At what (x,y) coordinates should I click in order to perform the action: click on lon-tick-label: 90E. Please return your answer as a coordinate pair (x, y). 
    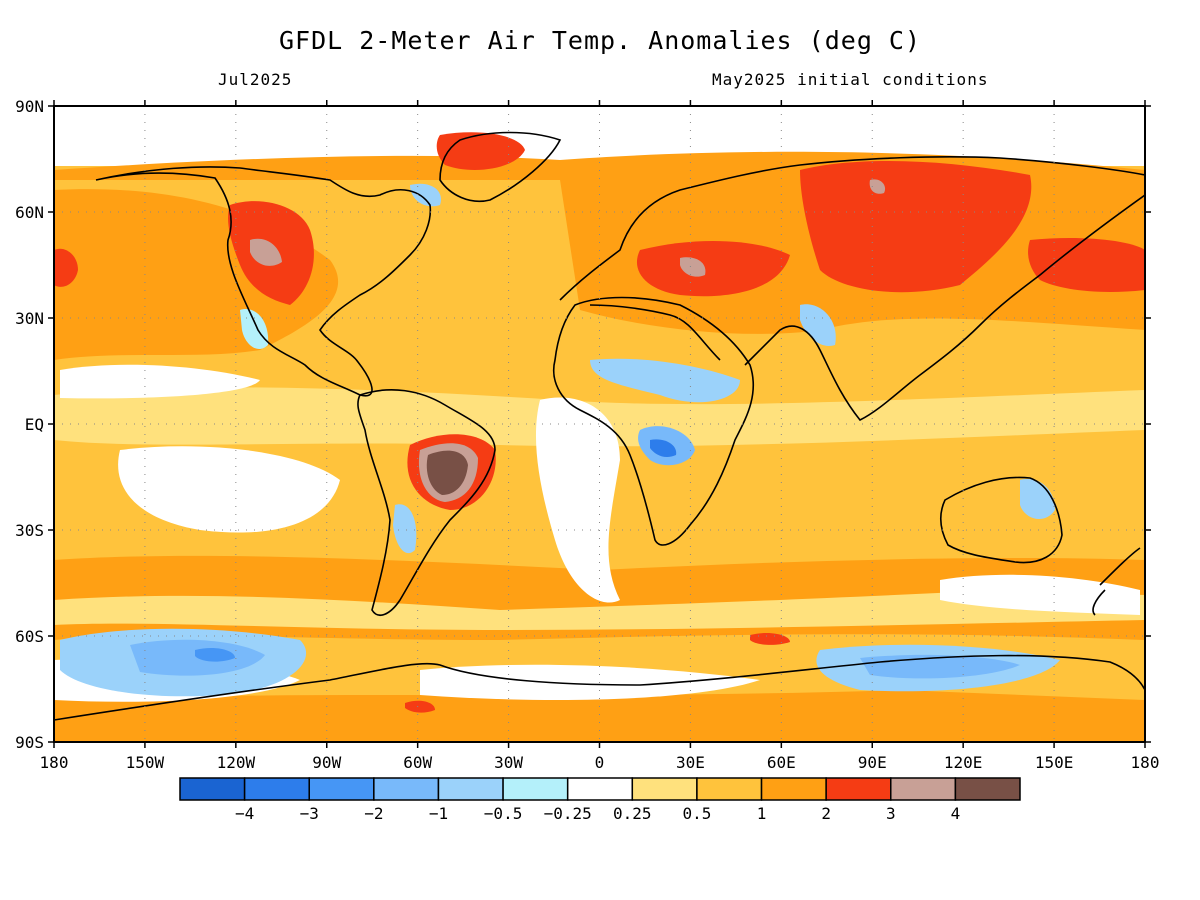
    Looking at the image, I should click on (872, 762).